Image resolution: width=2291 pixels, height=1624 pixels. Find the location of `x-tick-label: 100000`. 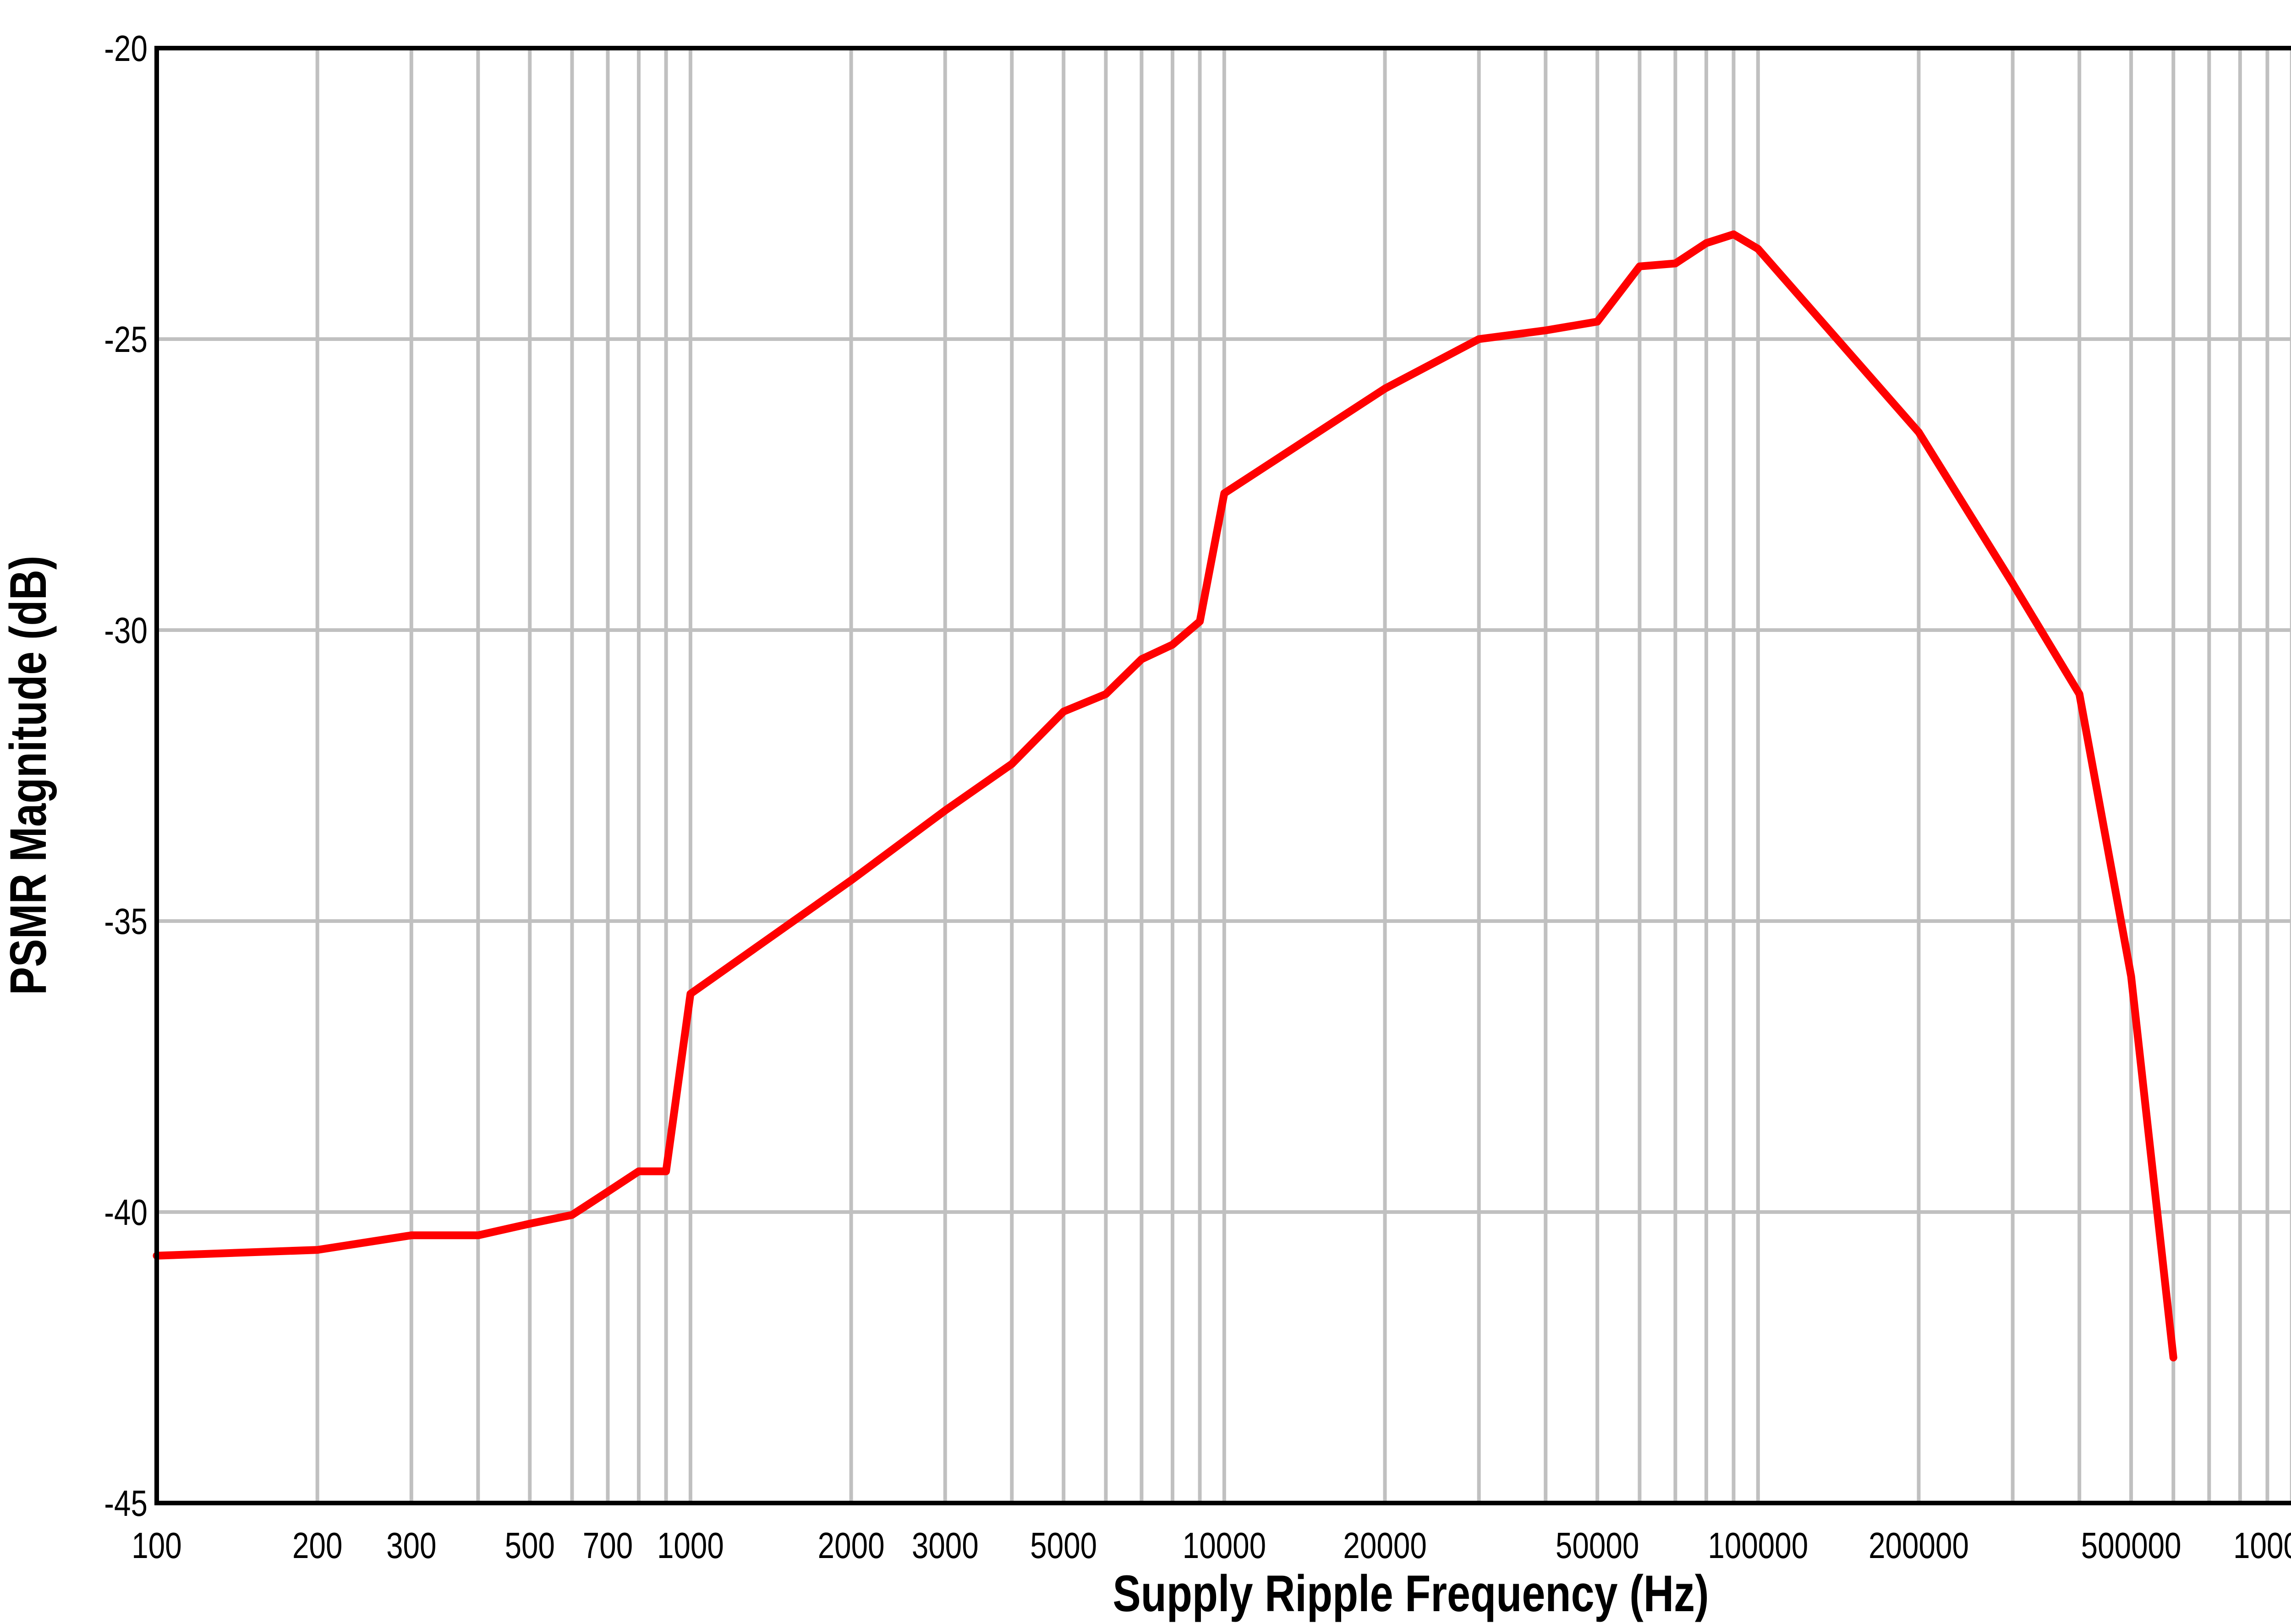

x-tick-label: 100000 is located at coordinates (1758, 1545).